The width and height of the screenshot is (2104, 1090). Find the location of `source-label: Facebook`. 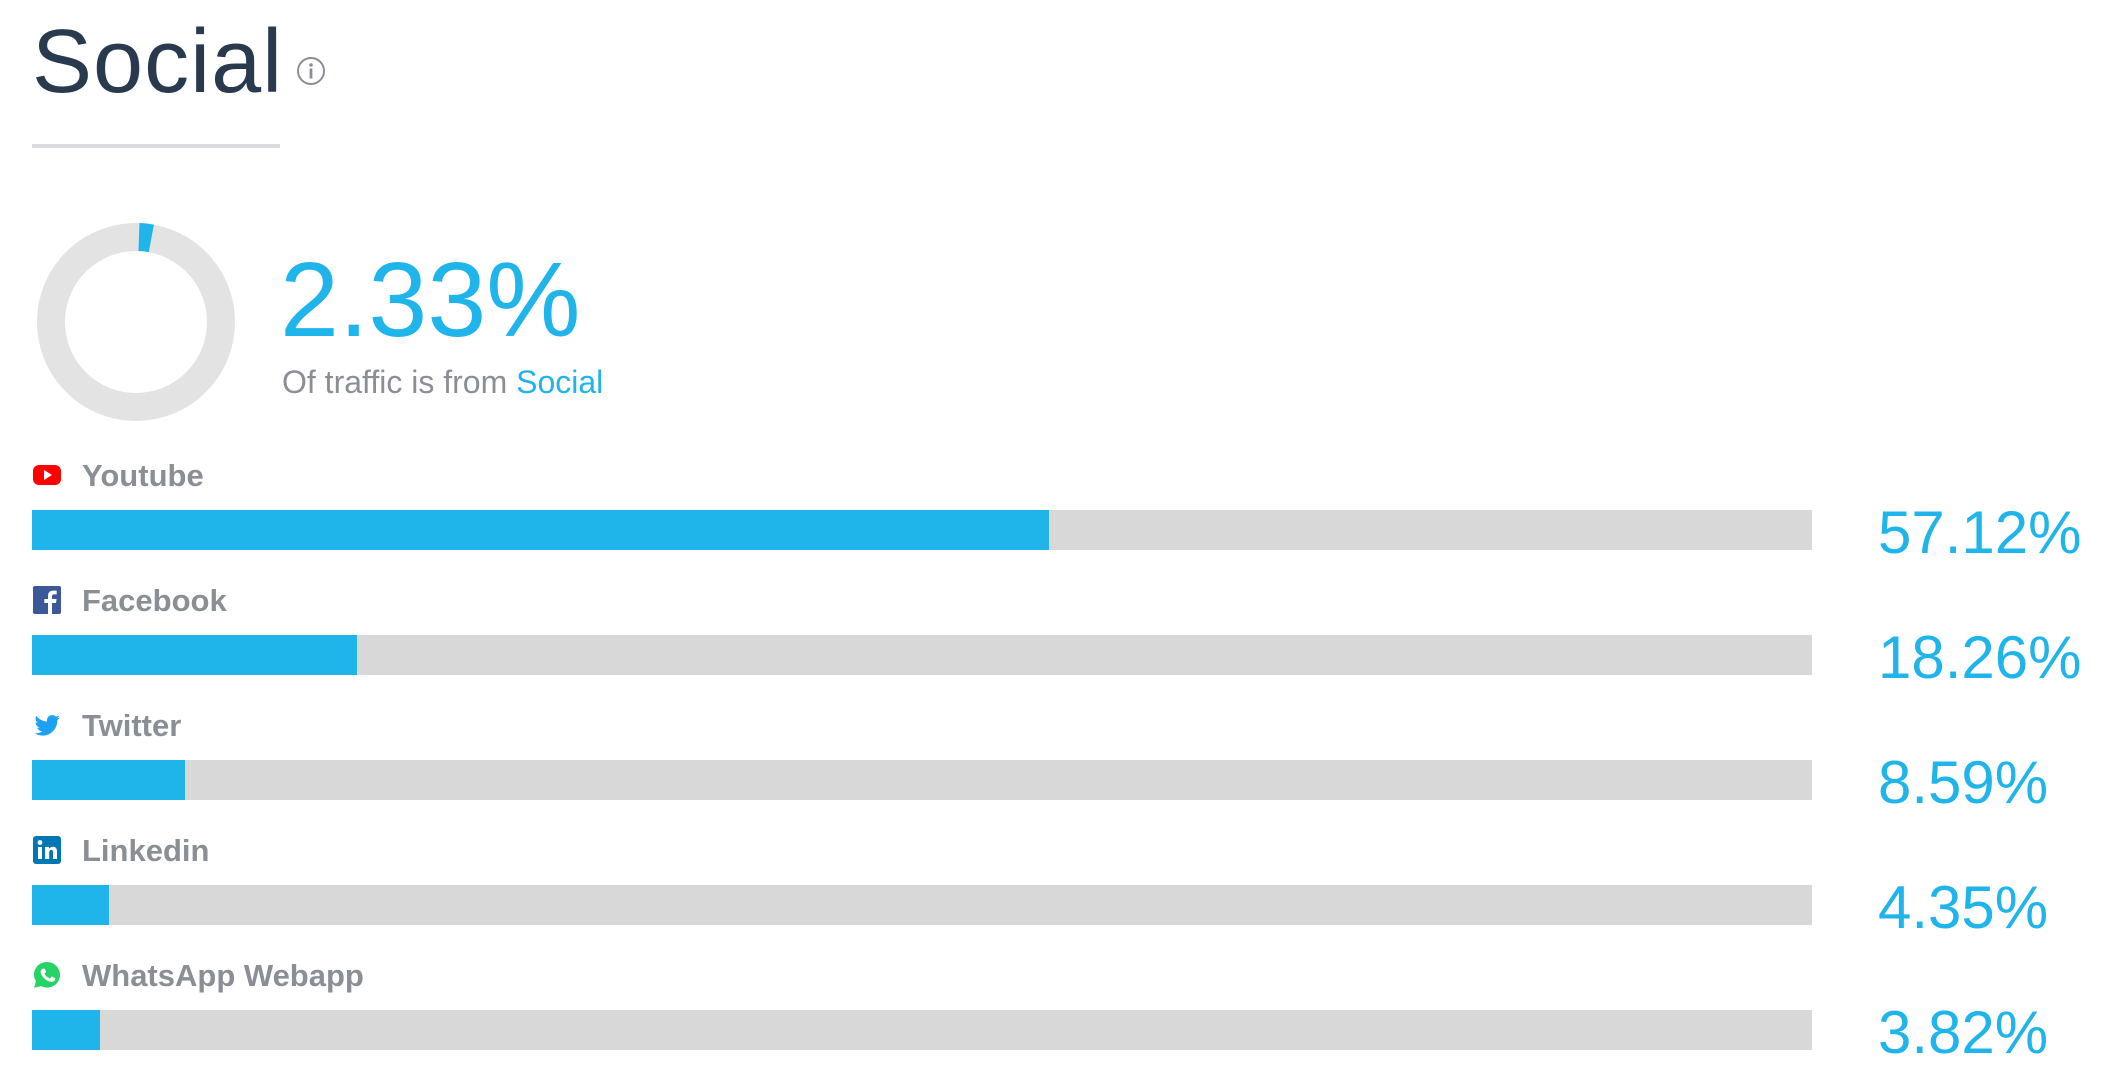

source-label: Facebook is located at coordinates (154, 601).